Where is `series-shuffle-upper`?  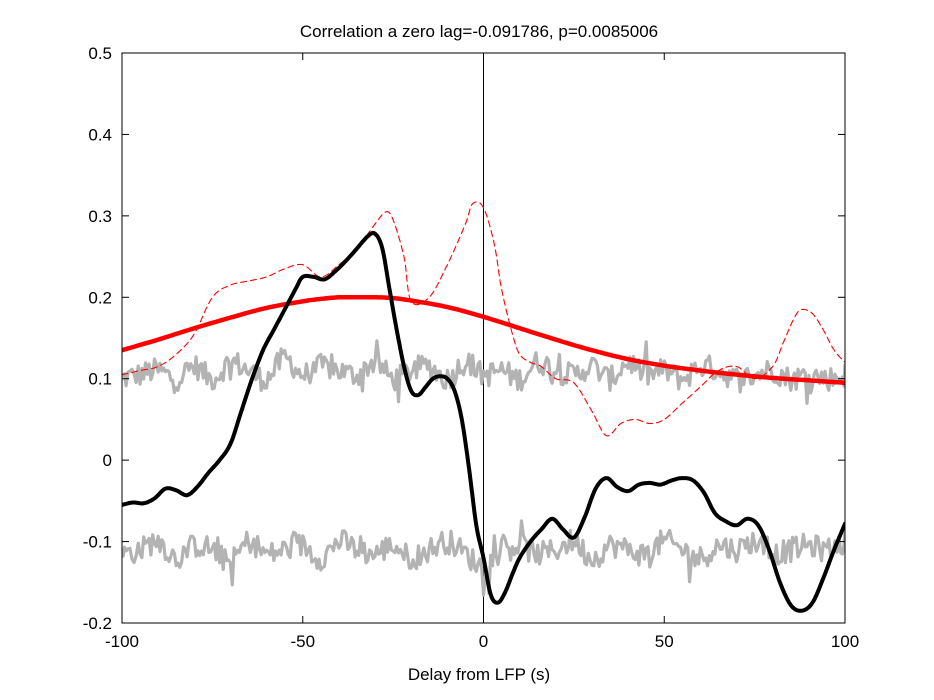
series-shuffle-upper is located at coordinates (483, 372).